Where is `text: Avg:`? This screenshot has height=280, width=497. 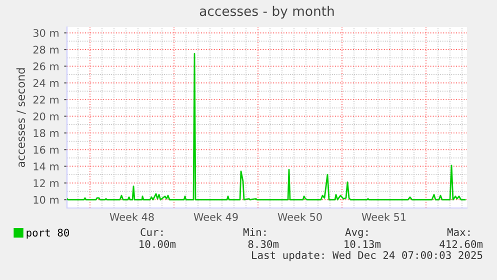 text: Avg: is located at coordinates (356, 233).